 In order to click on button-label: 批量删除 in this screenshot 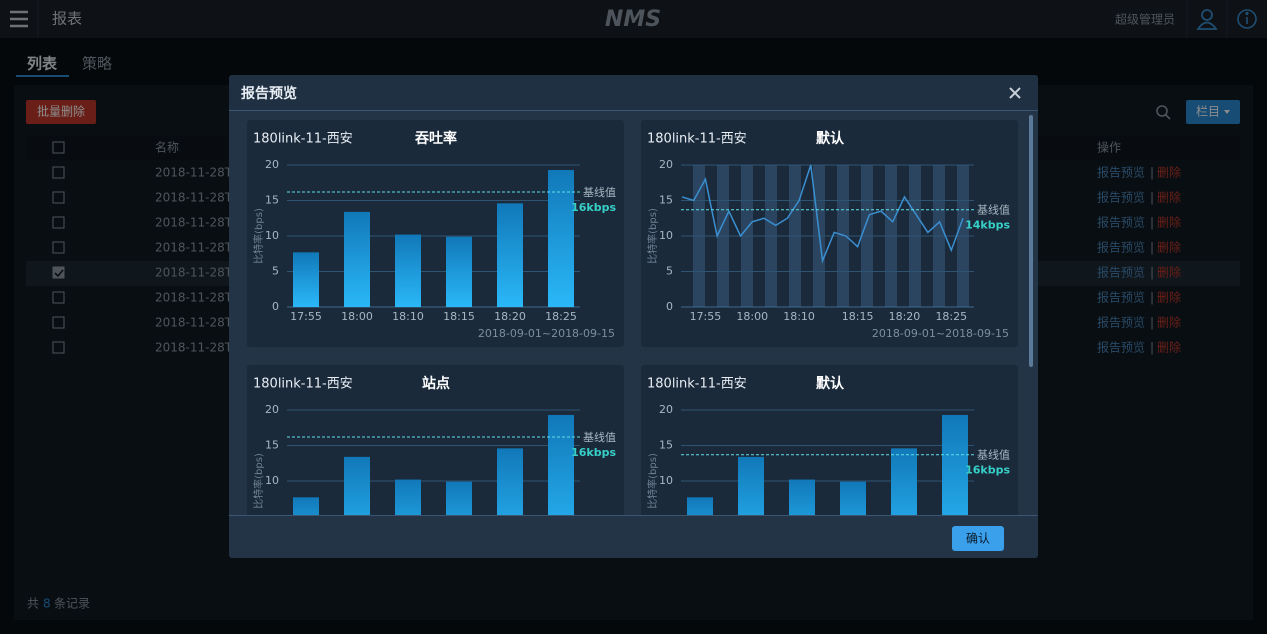, I will do `click(61, 111)`.